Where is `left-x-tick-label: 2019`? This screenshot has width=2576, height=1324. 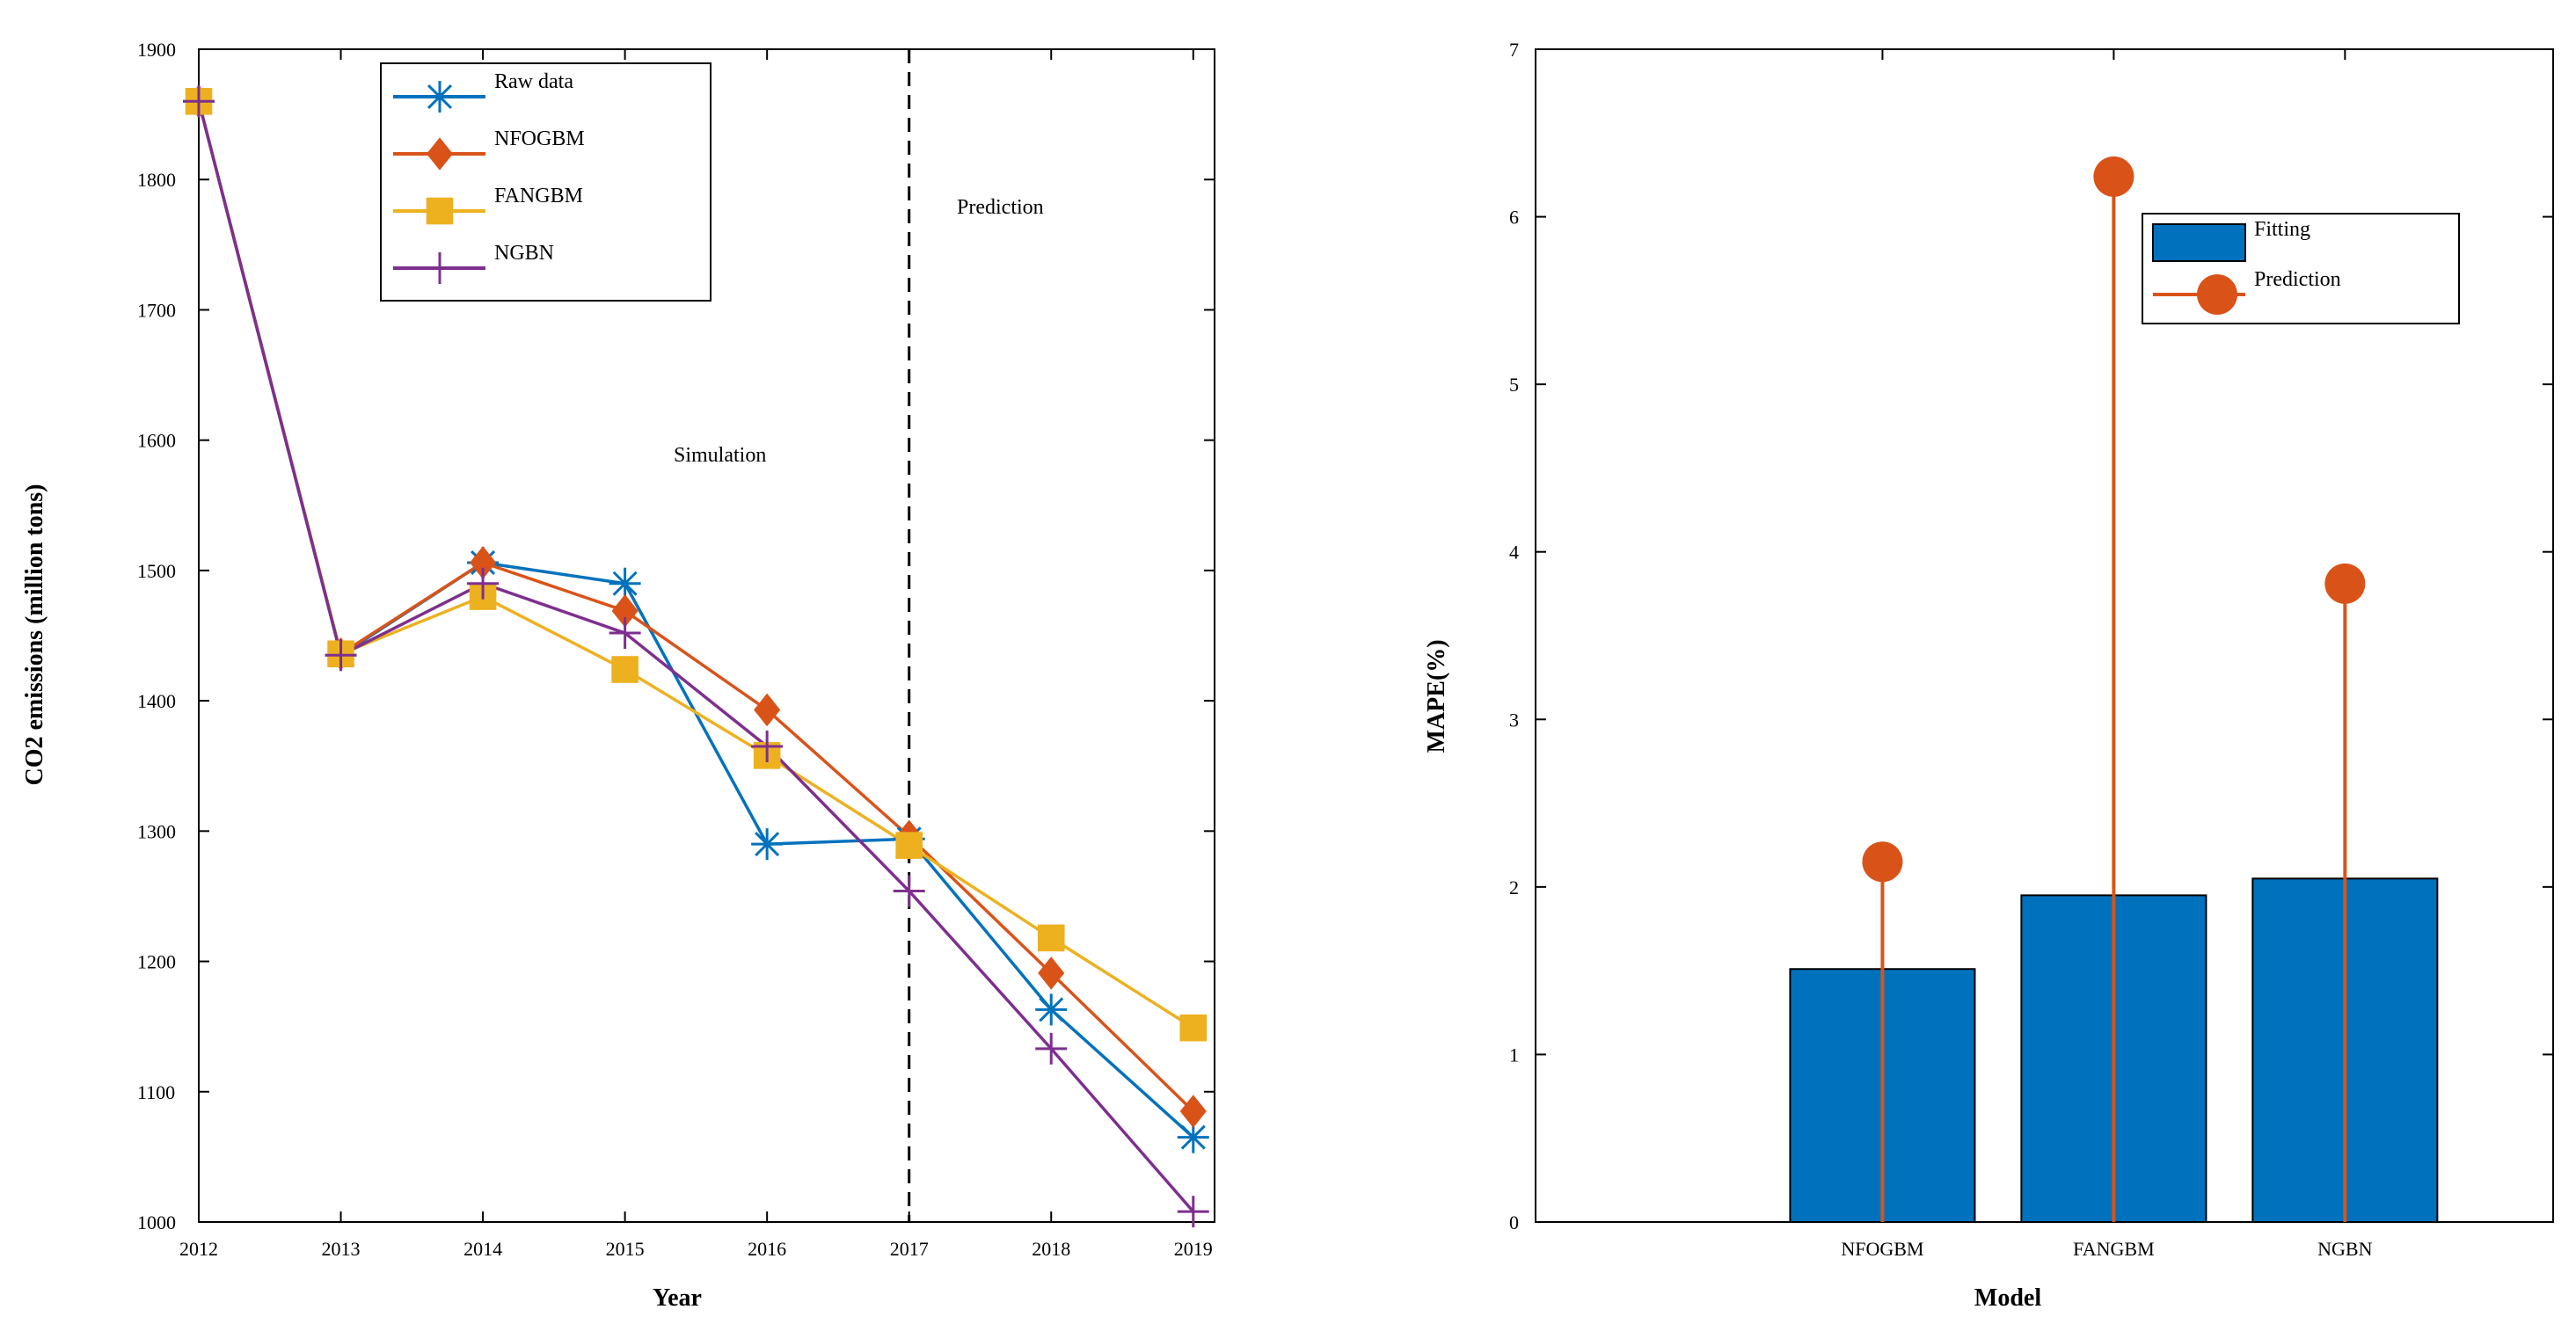 left-x-tick-label: 2019 is located at coordinates (1193, 1249).